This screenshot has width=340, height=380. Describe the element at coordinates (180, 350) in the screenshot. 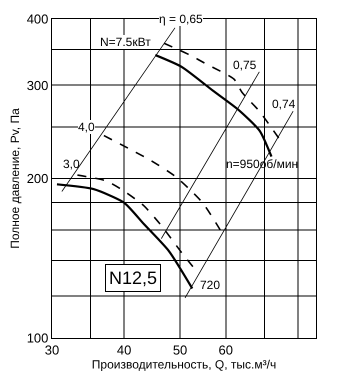

I see `x-tick-label: 50` at that location.